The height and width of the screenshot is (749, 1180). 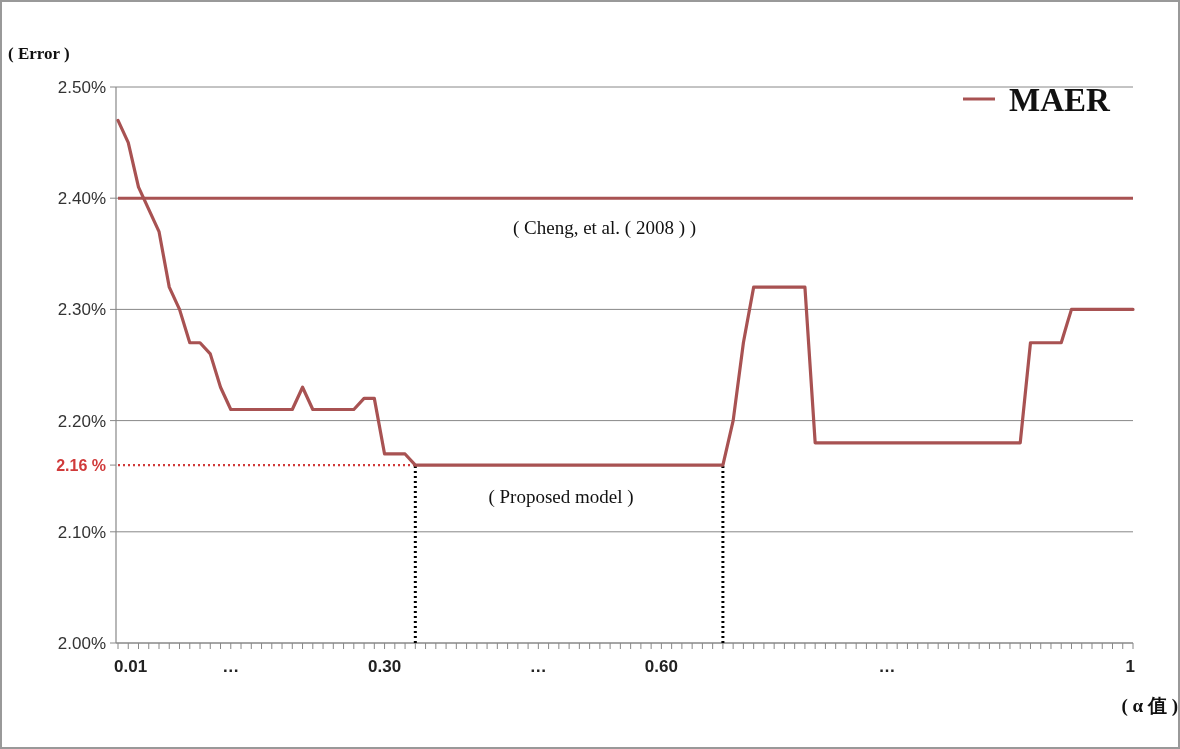 I want to click on y-tick-label: 2.30%, so click(x=81, y=310).